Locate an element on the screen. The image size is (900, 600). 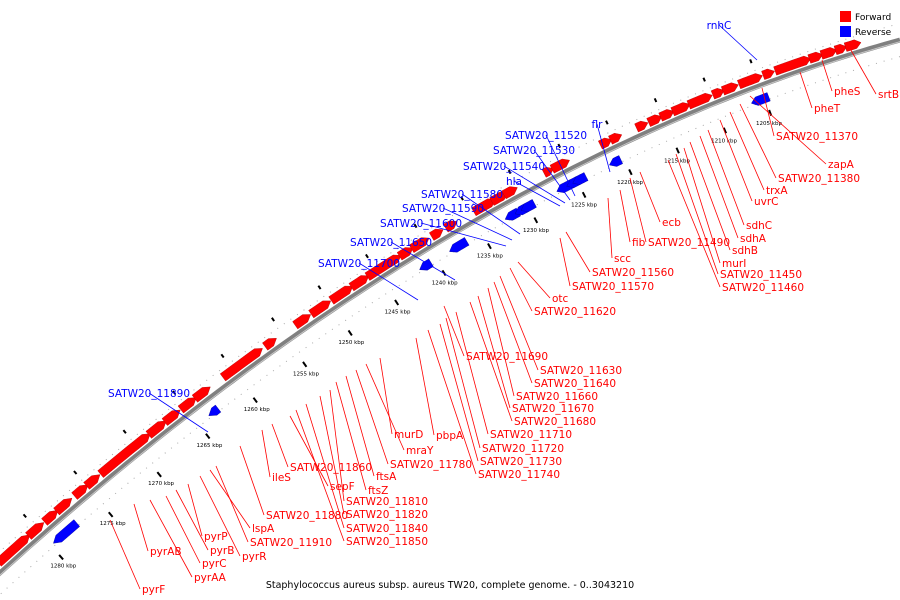
forward-gene-label: SATW20_11380 is located at coordinates (819, 179).